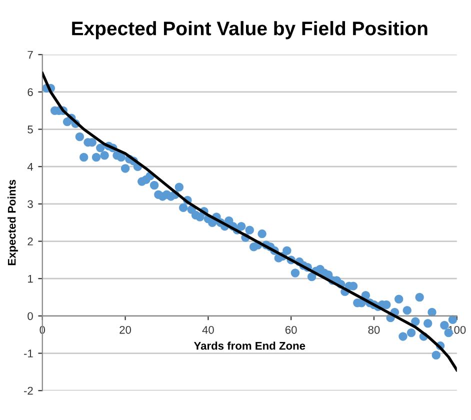 This screenshot has height=420, width=471. What do you see at coordinates (30, 54) in the screenshot?
I see `y-tick-label: 7` at bounding box center [30, 54].